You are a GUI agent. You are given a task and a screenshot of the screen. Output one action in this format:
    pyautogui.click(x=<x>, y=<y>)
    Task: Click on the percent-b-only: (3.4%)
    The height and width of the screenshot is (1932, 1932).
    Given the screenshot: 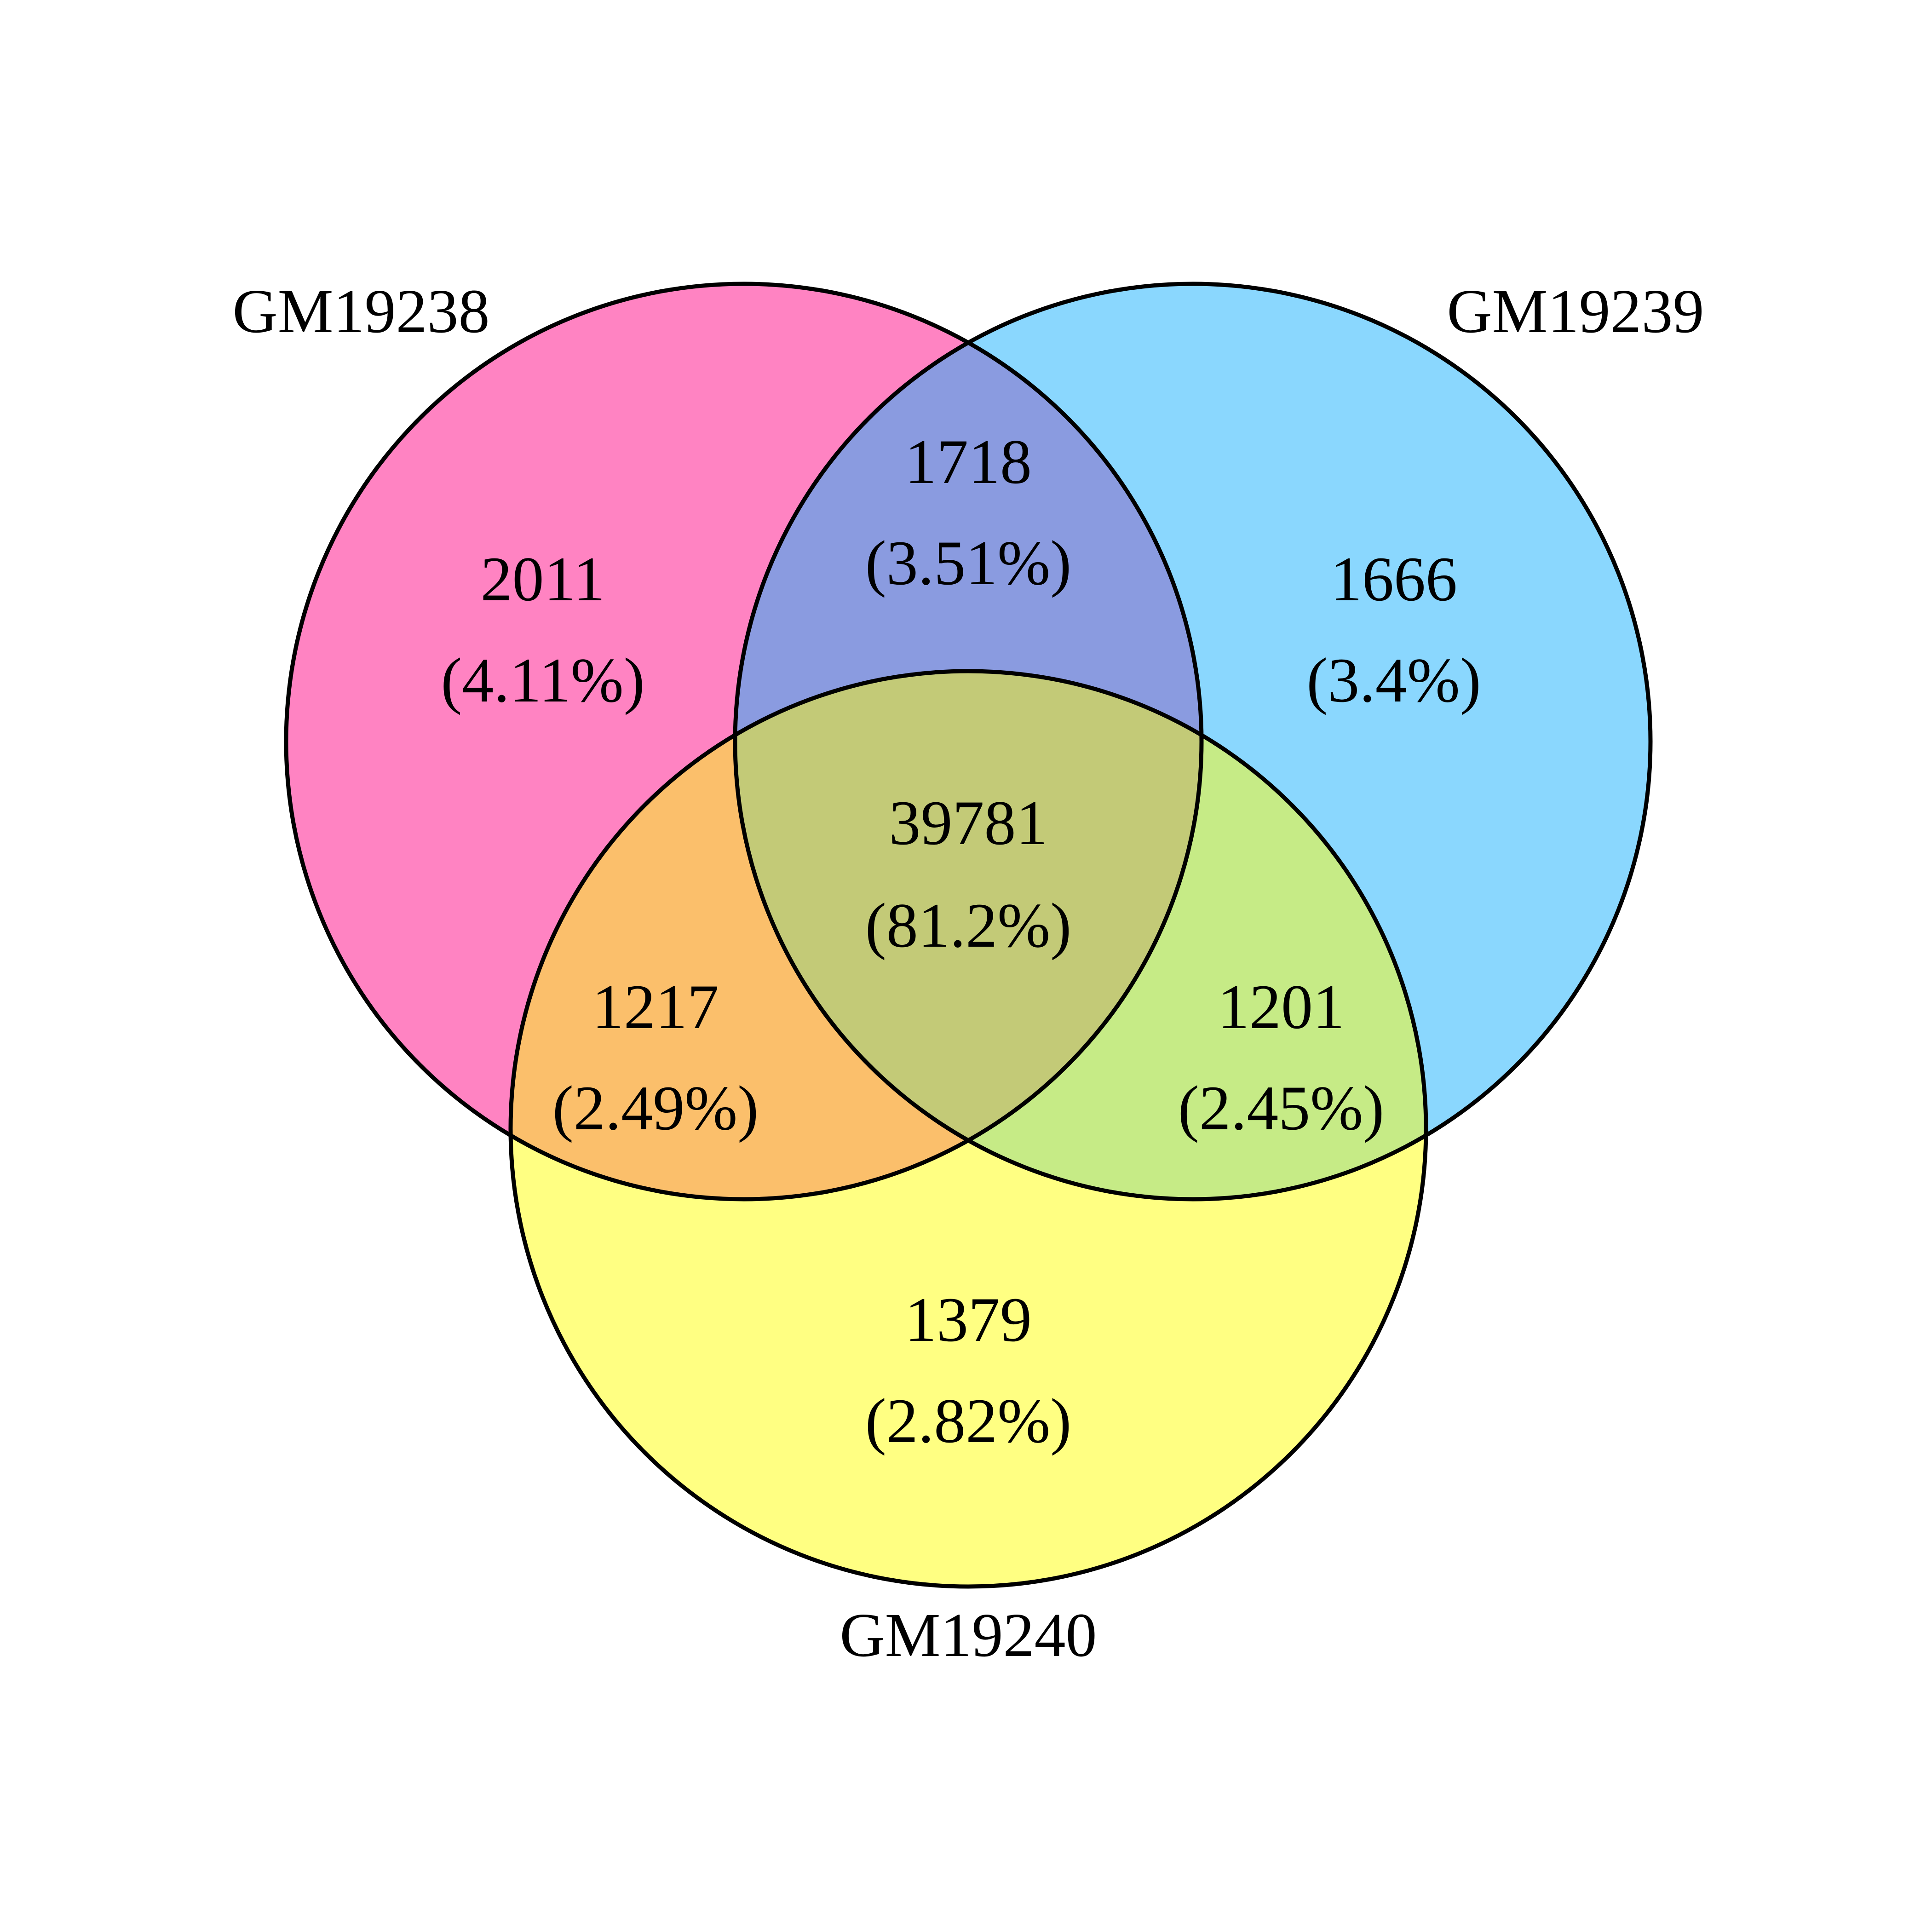 What is the action you would take?
    pyautogui.click(x=1393, y=680)
    